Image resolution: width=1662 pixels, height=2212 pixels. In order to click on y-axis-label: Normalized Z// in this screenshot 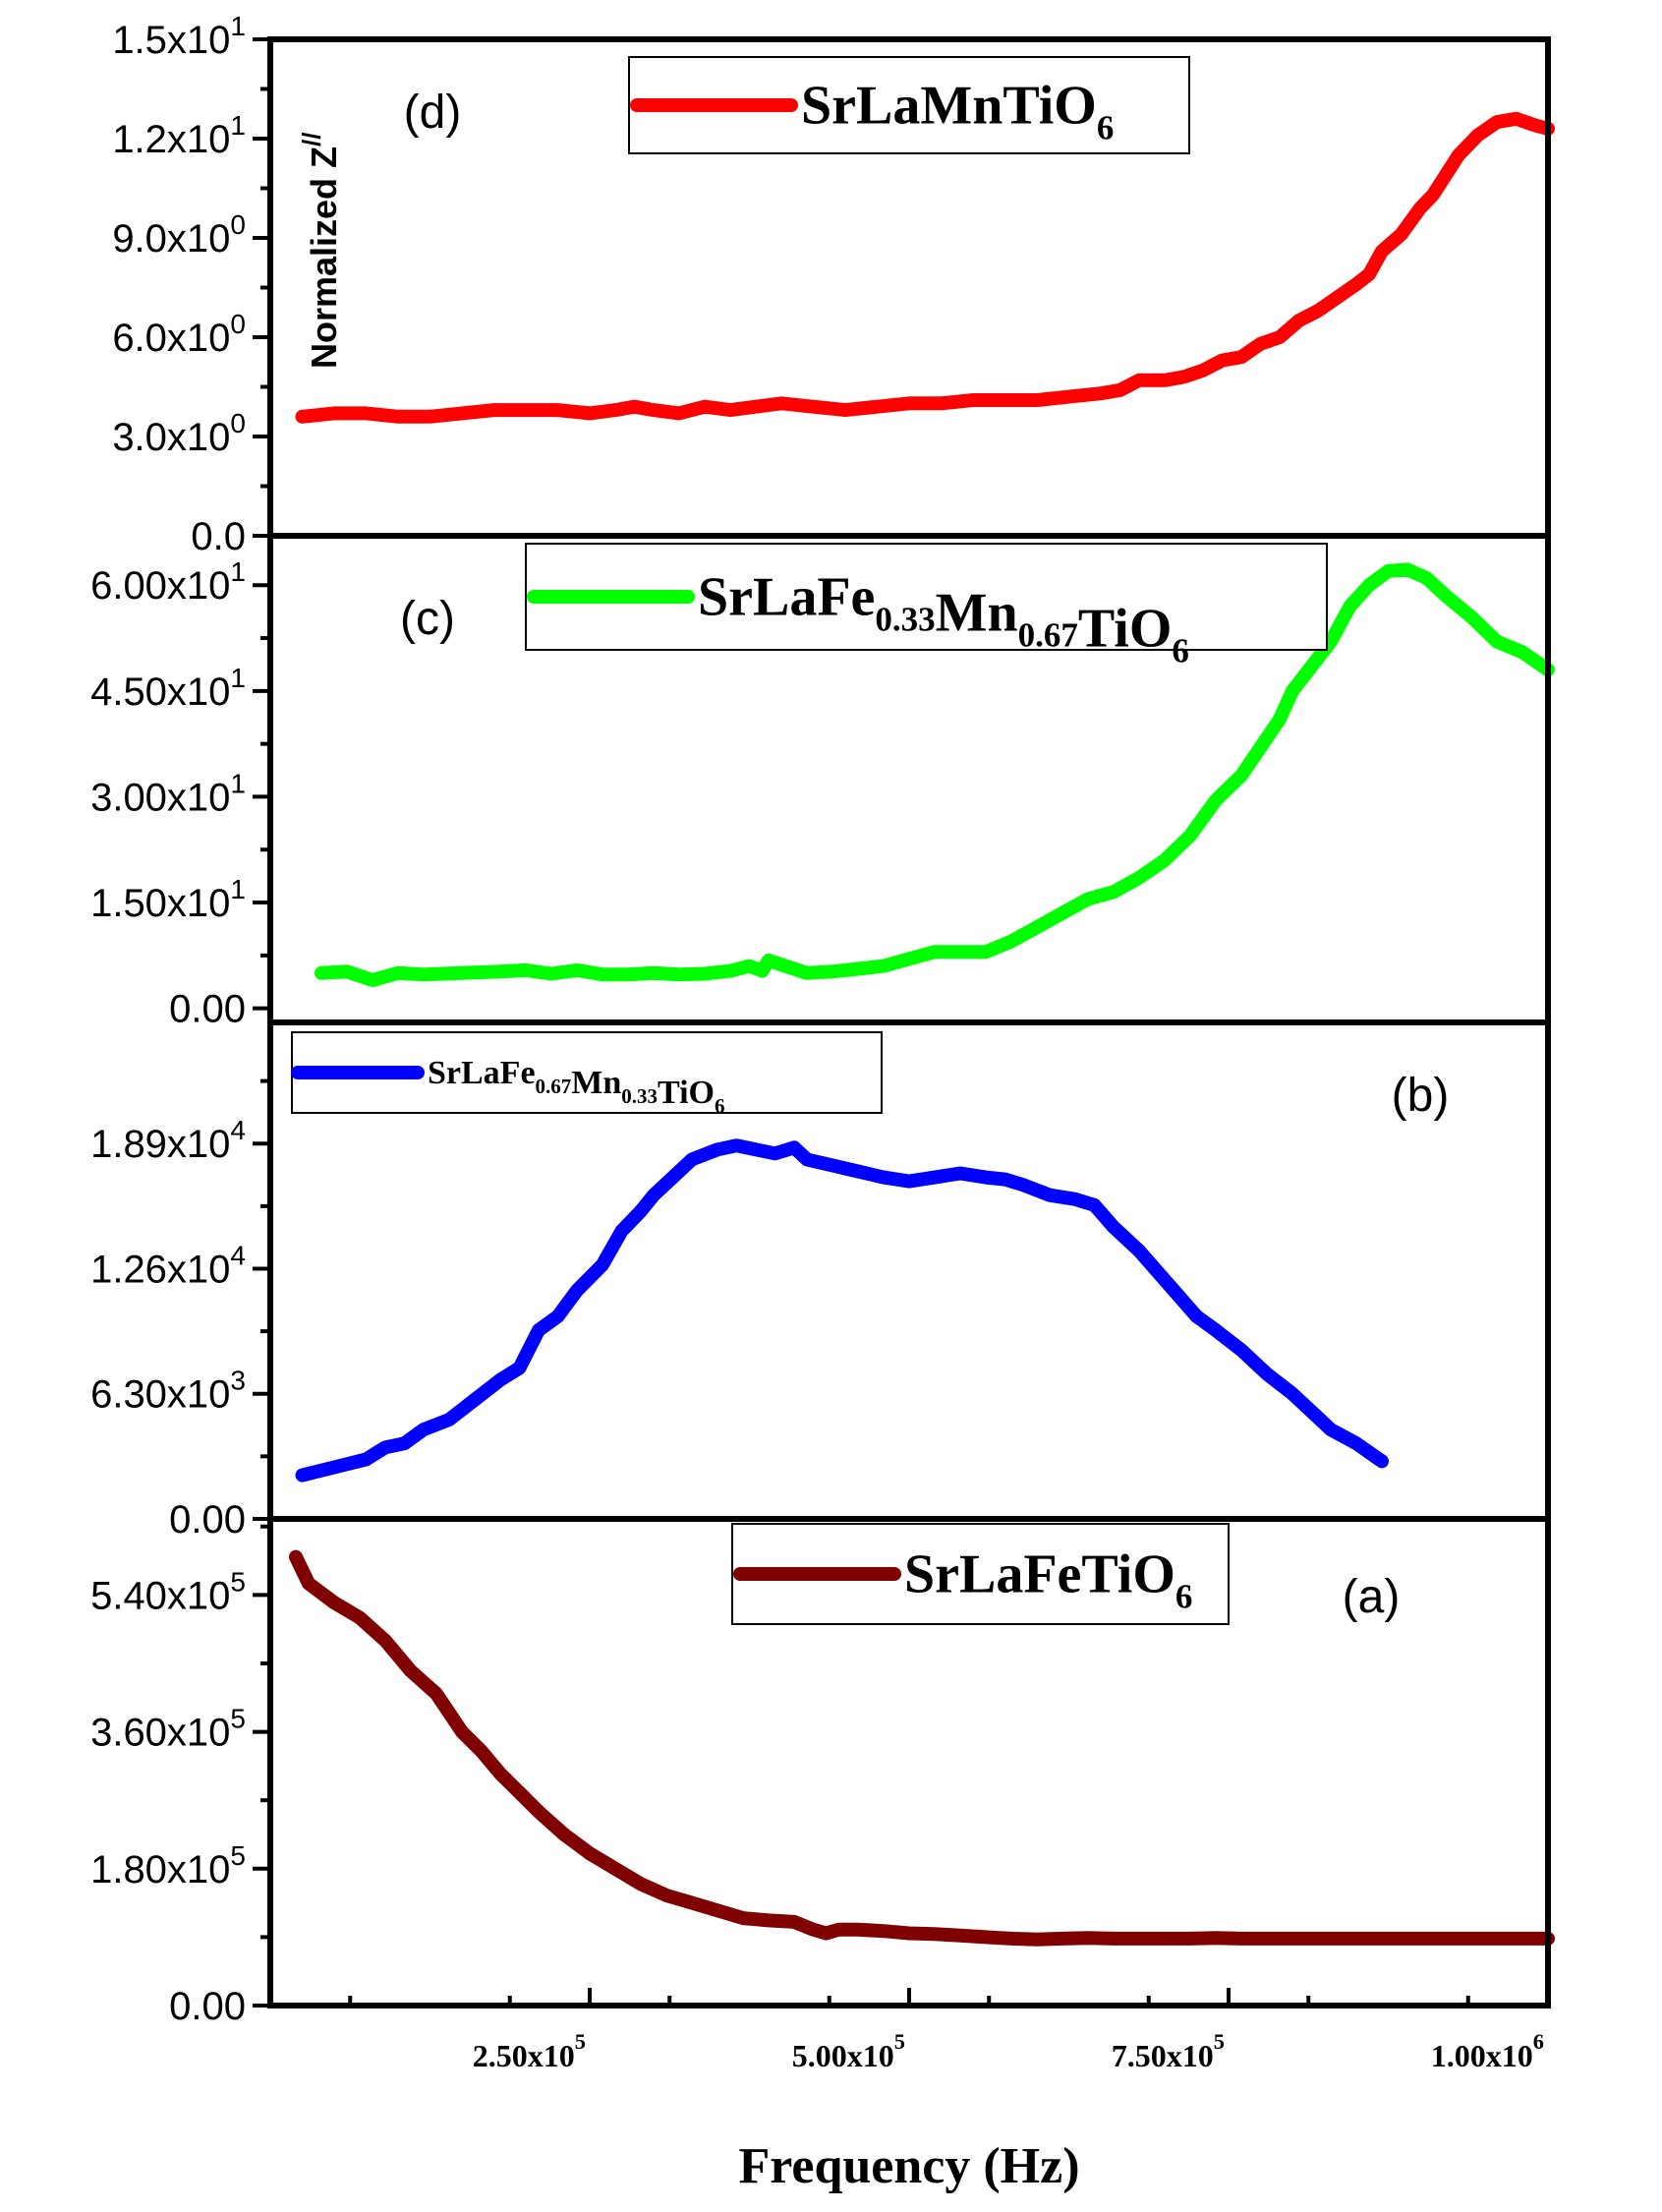, I will do `click(321, 252)`.